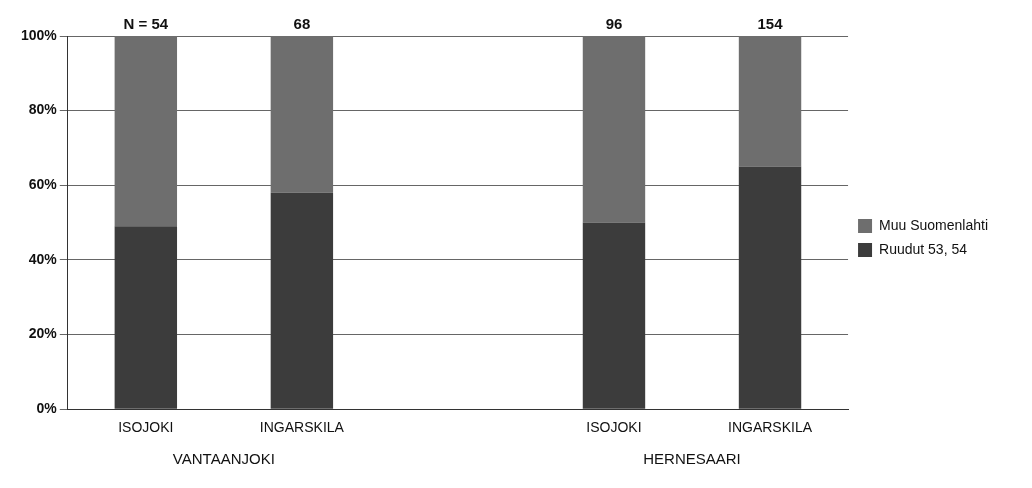 The width and height of the screenshot is (1032, 488). What do you see at coordinates (146, 23) in the screenshot?
I see `text: N = 54` at bounding box center [146, 23].